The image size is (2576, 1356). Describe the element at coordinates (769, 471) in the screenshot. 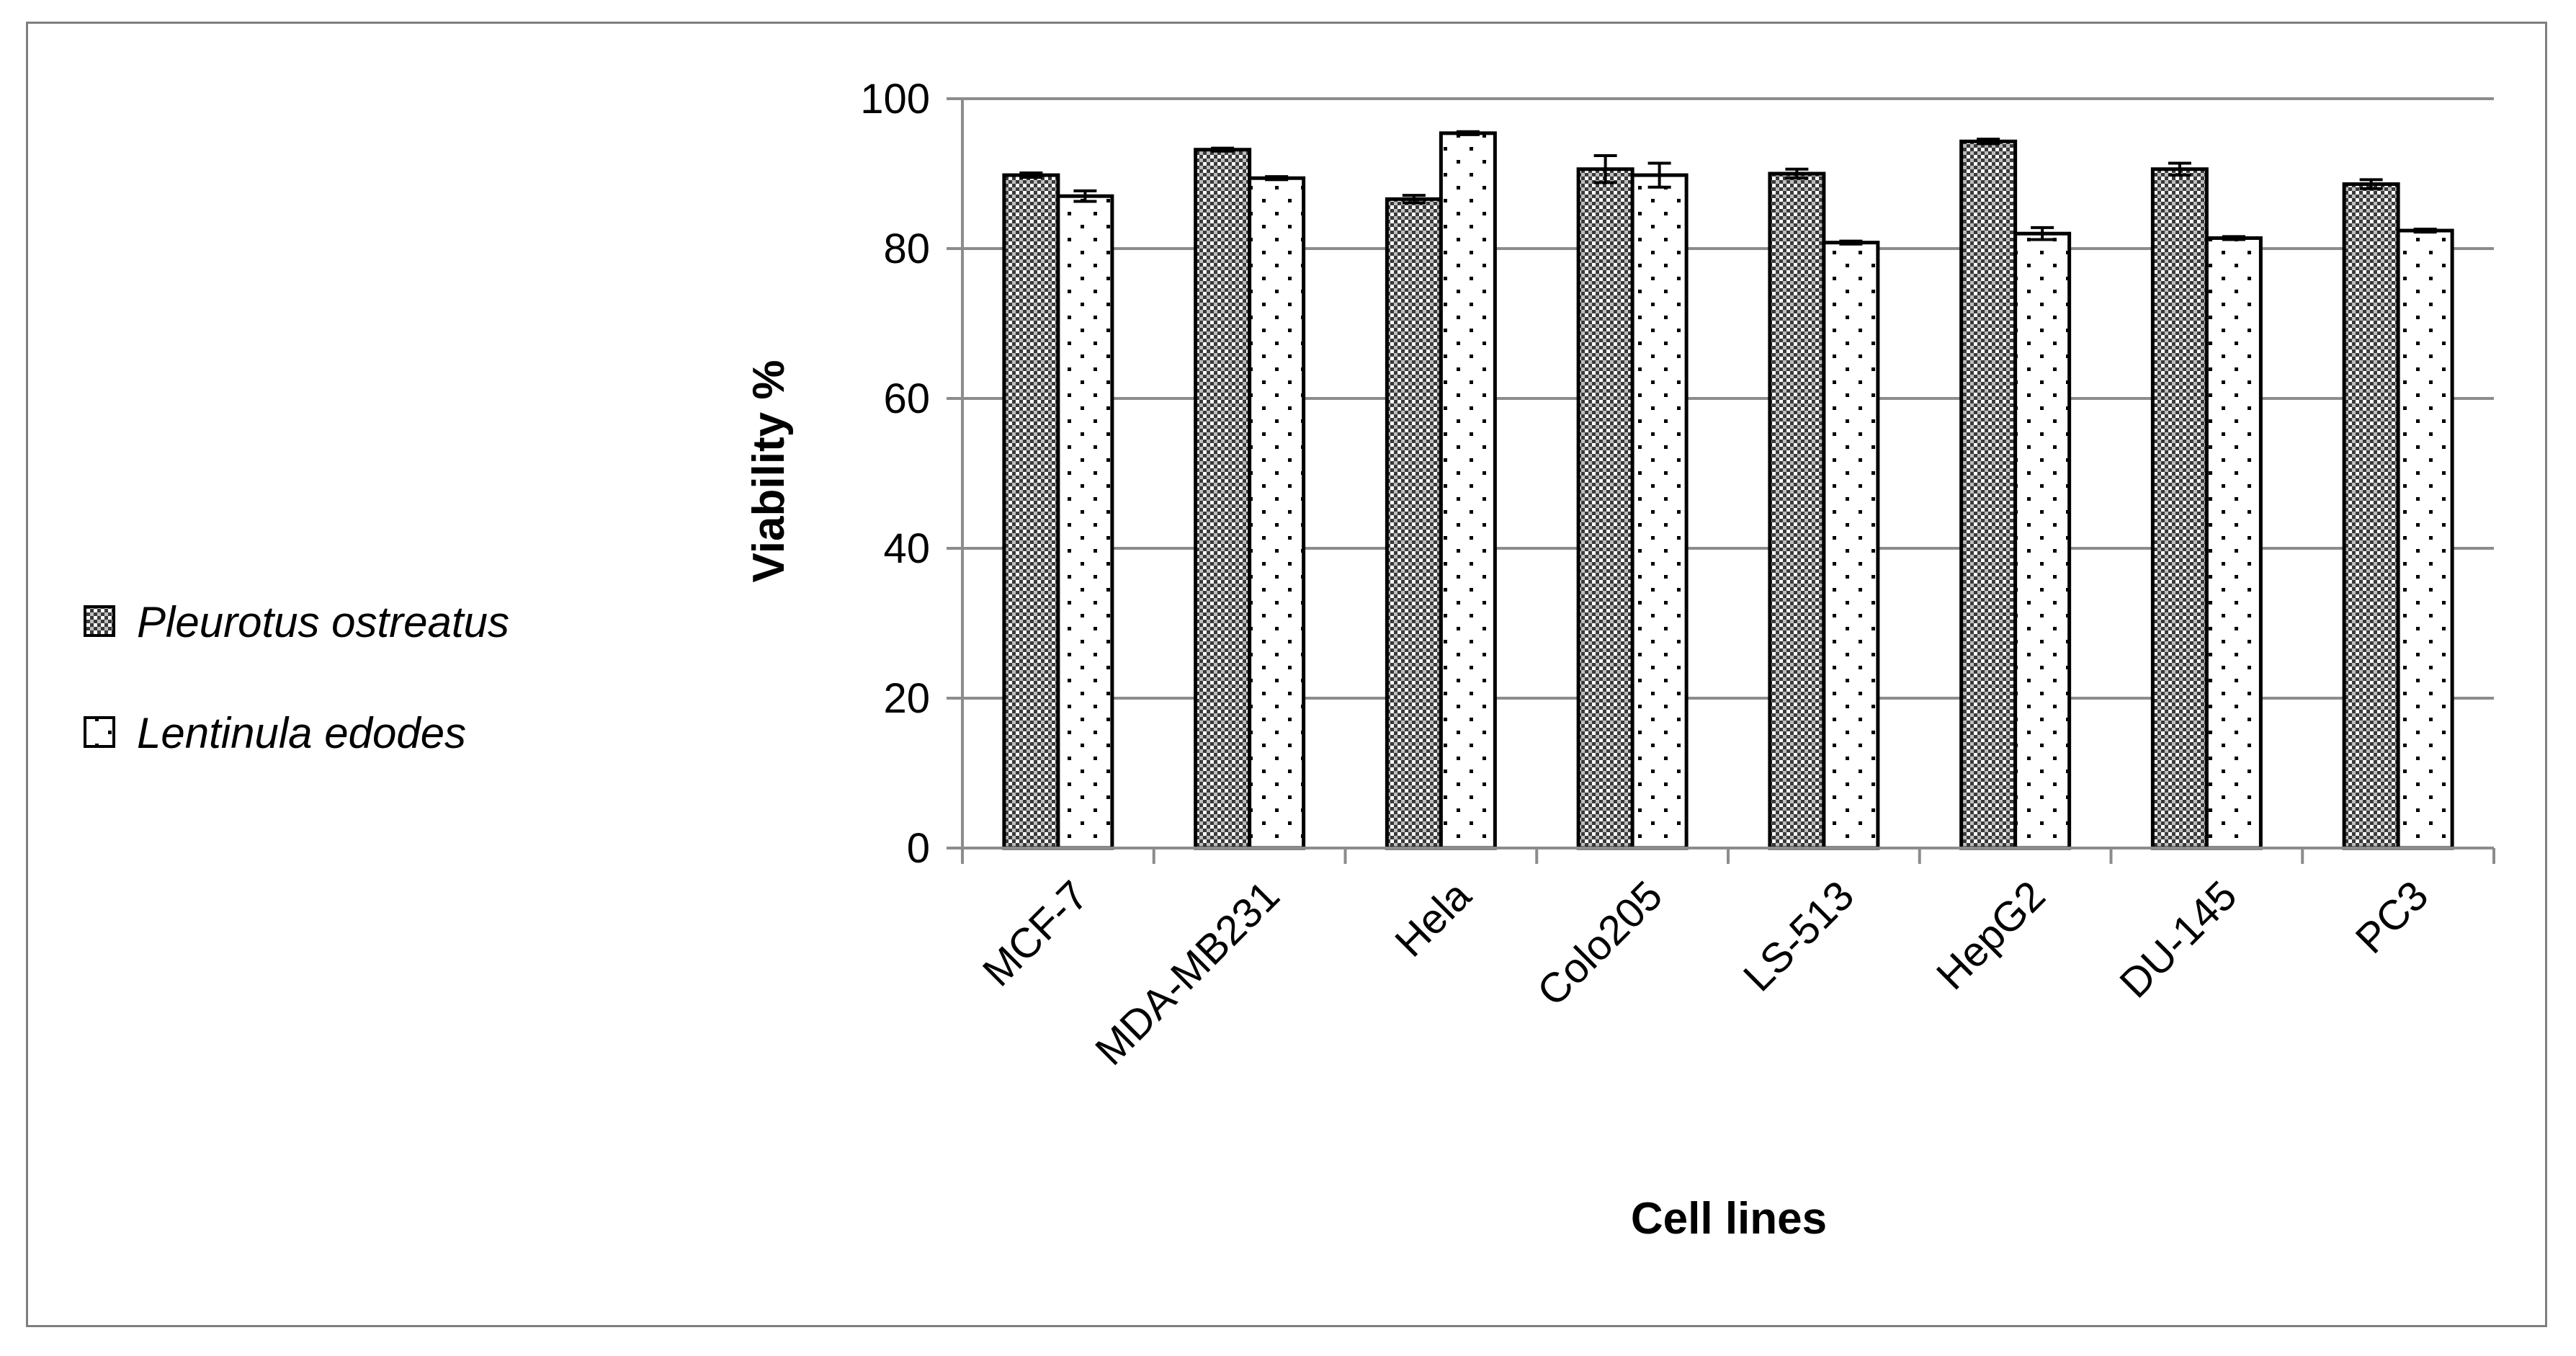

I see `y-axis-title: Viability %` at that location.